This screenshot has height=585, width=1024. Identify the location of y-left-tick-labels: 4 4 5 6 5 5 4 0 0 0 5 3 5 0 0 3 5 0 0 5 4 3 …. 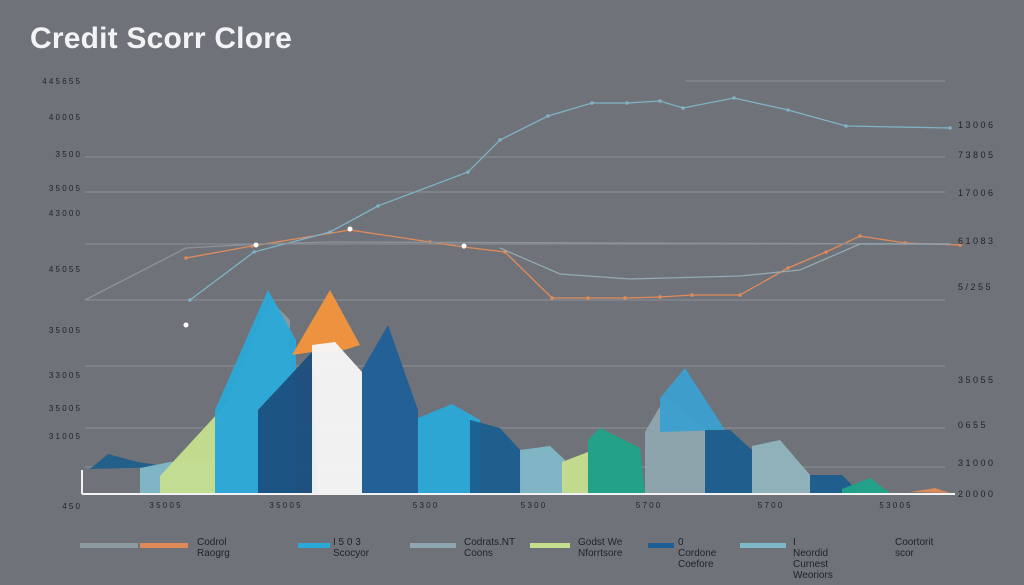
(61, 294).